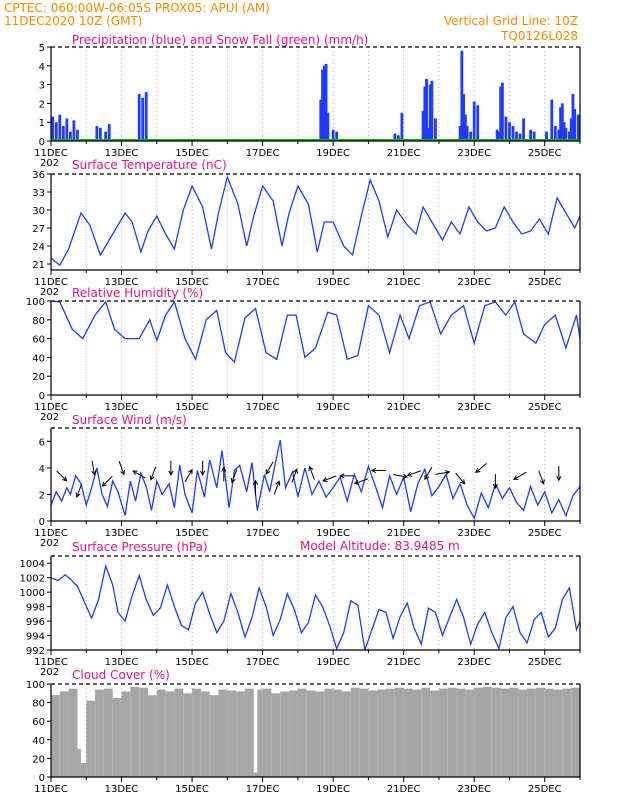  What do you see at coordinates (38, 377) in the screenshot?
I see `y-tick-label: 20` at bounding box center [38, 377].